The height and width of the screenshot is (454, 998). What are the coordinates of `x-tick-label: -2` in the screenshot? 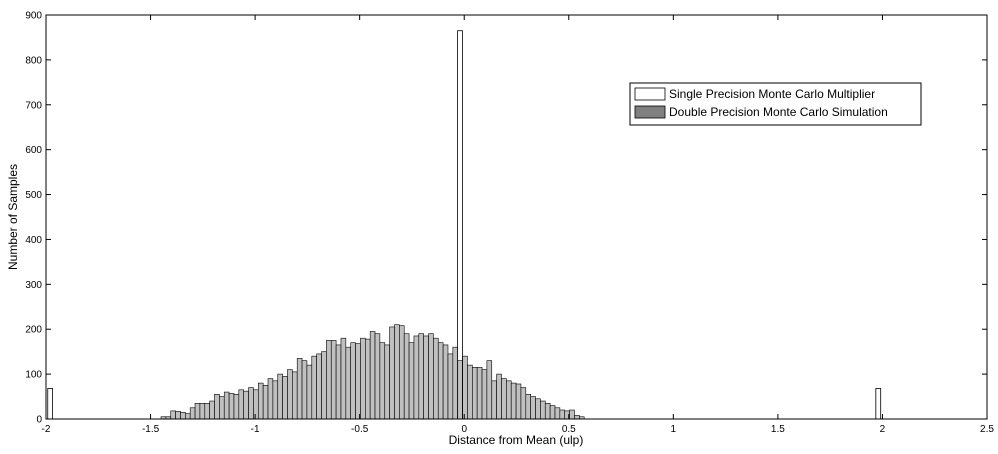 It's located at (46, 429).